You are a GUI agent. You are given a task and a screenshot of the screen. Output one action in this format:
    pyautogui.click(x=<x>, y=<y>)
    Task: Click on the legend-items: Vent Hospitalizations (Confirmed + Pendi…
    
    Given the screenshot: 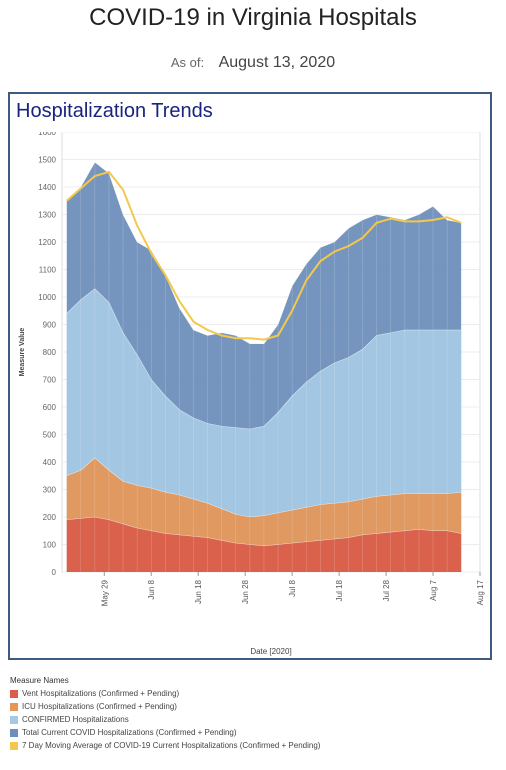 What is the action you would take?
    pyautogui.click(x=250, y=719)
    